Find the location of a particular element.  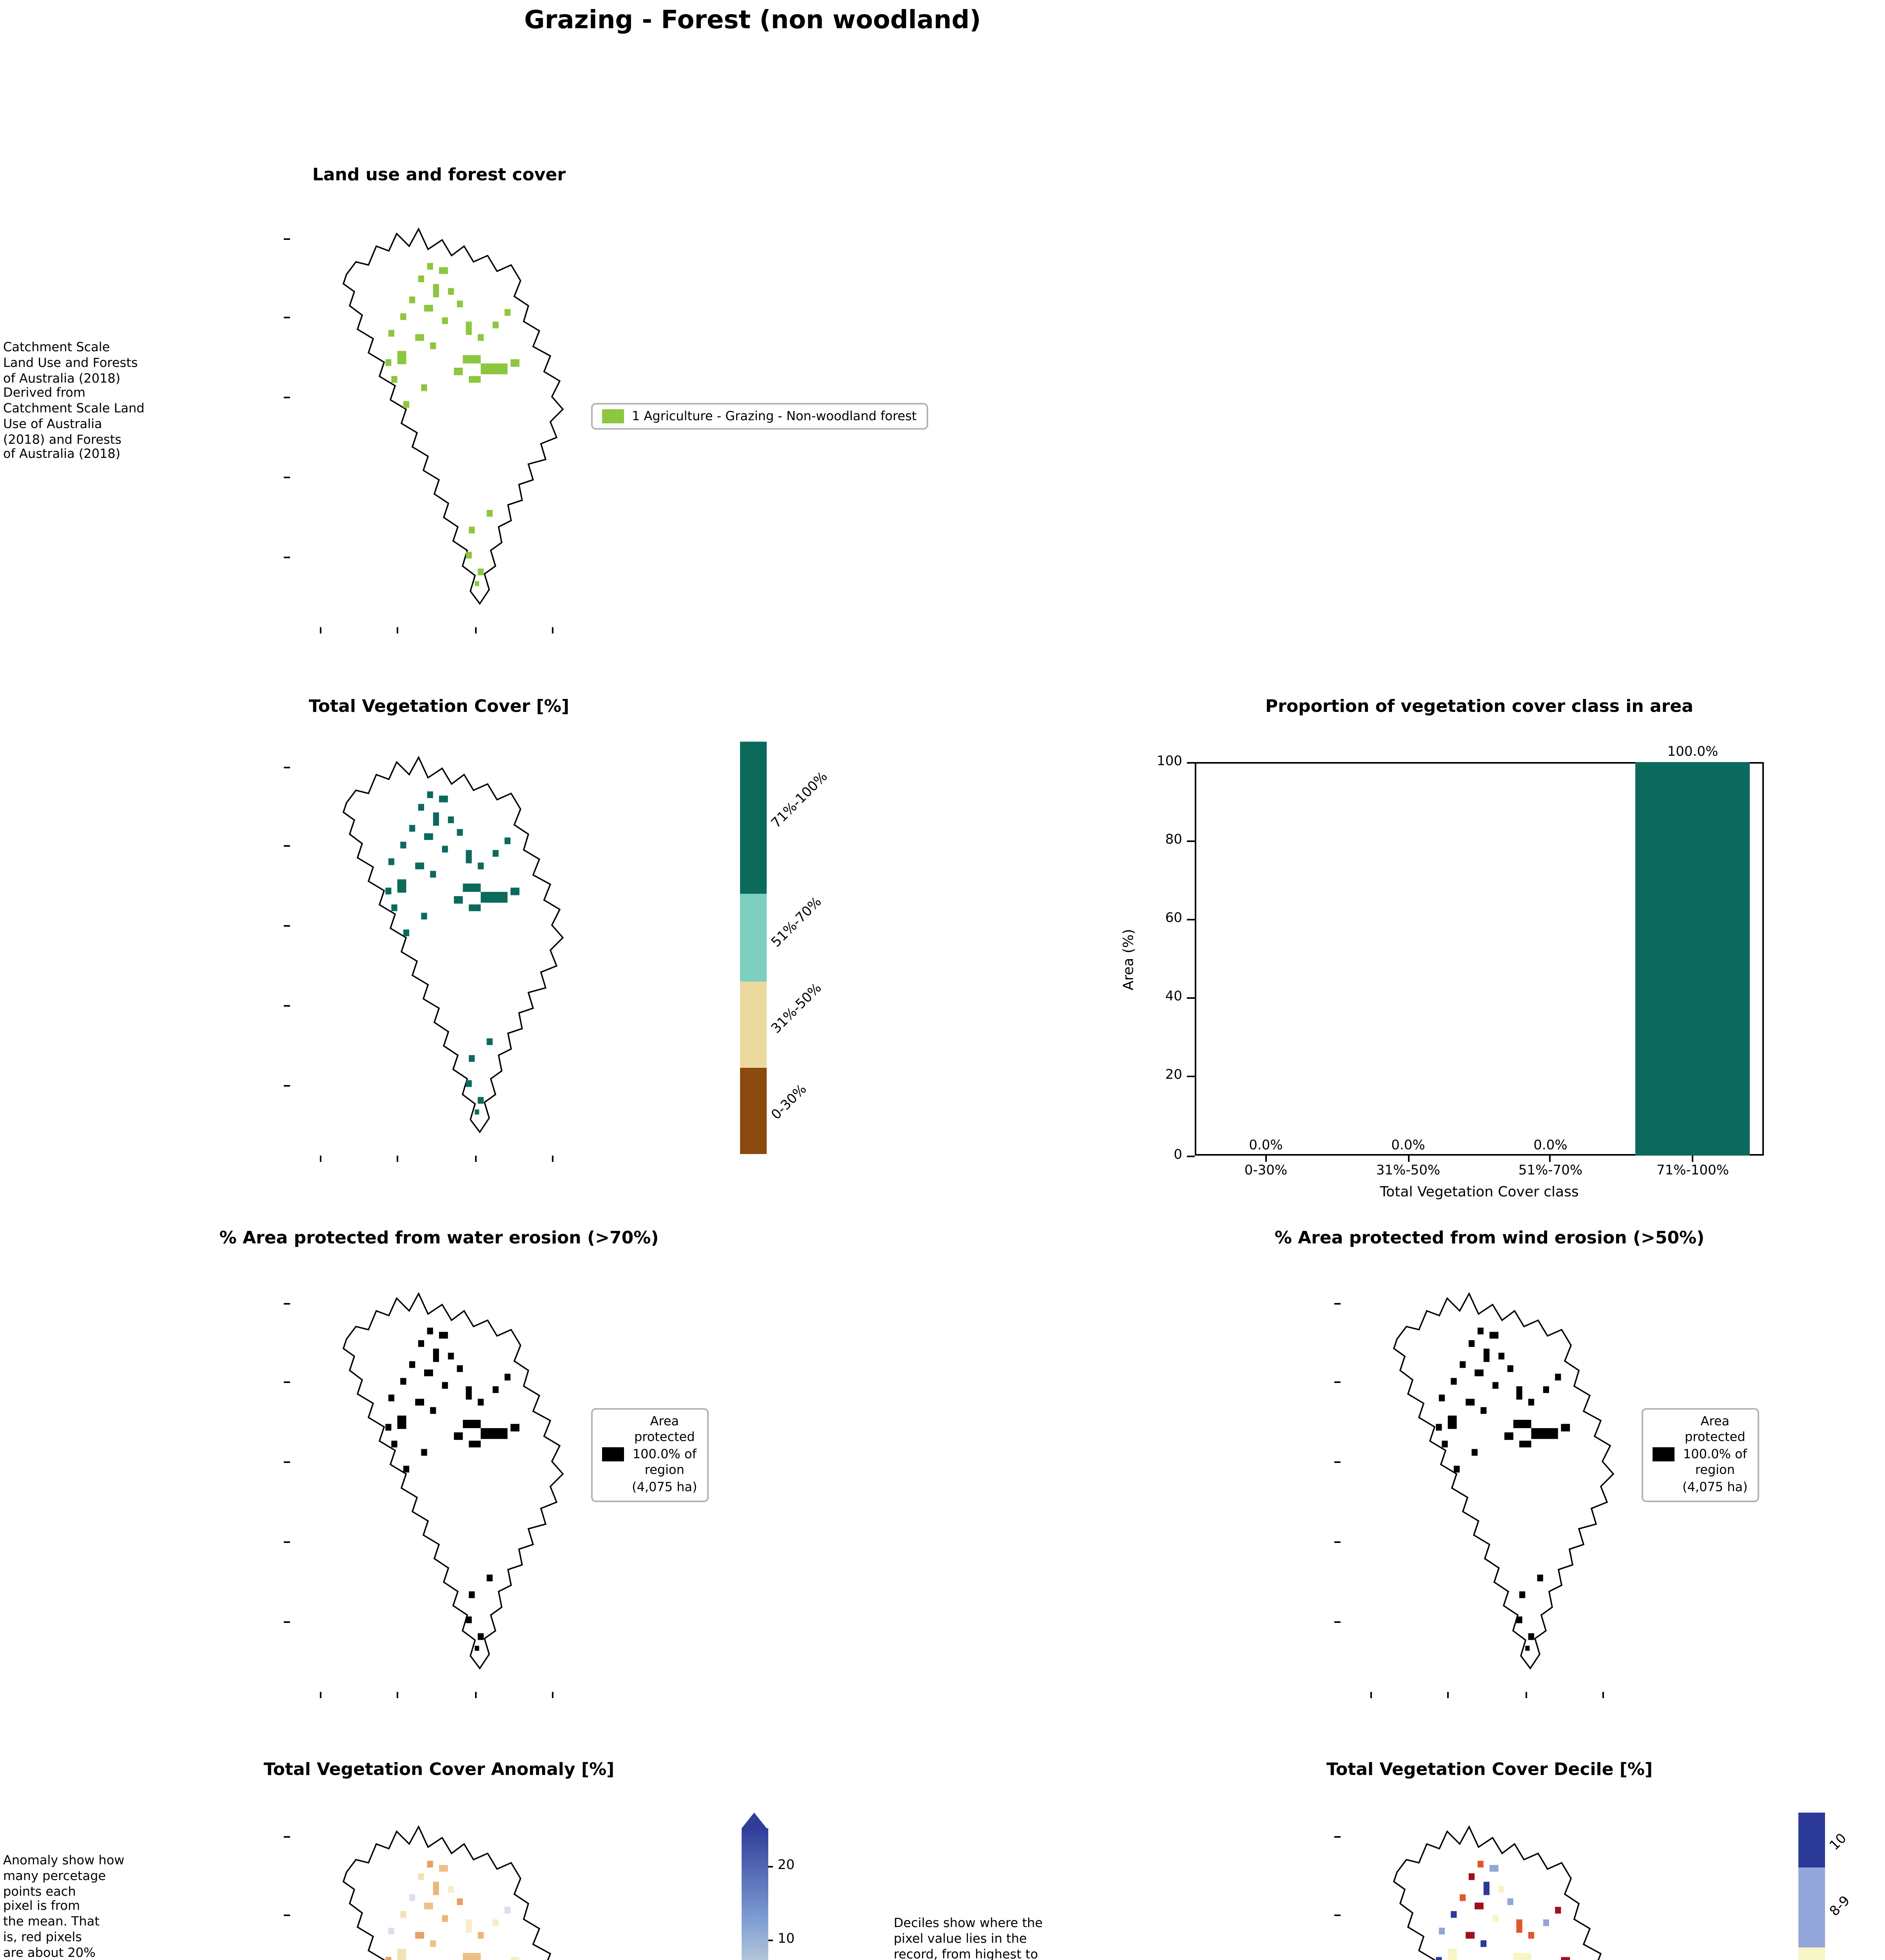

x-tick-label: 31%-50% is located at coordinates (1408, 1171).